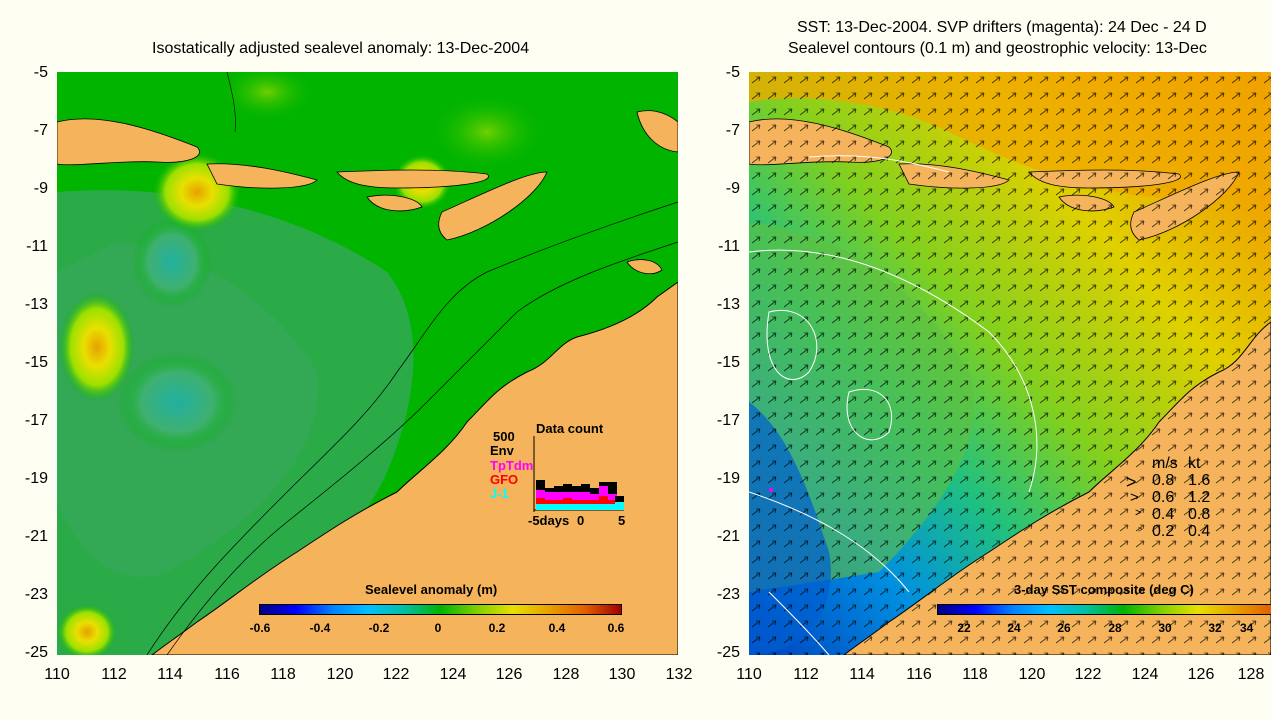 The height and width of the screenshot is (720, 1271). What do you see at coordinates (1014, 628) in the screenshot?
I see `colorbar-tick: 24` at bounding box center [1014, 628].